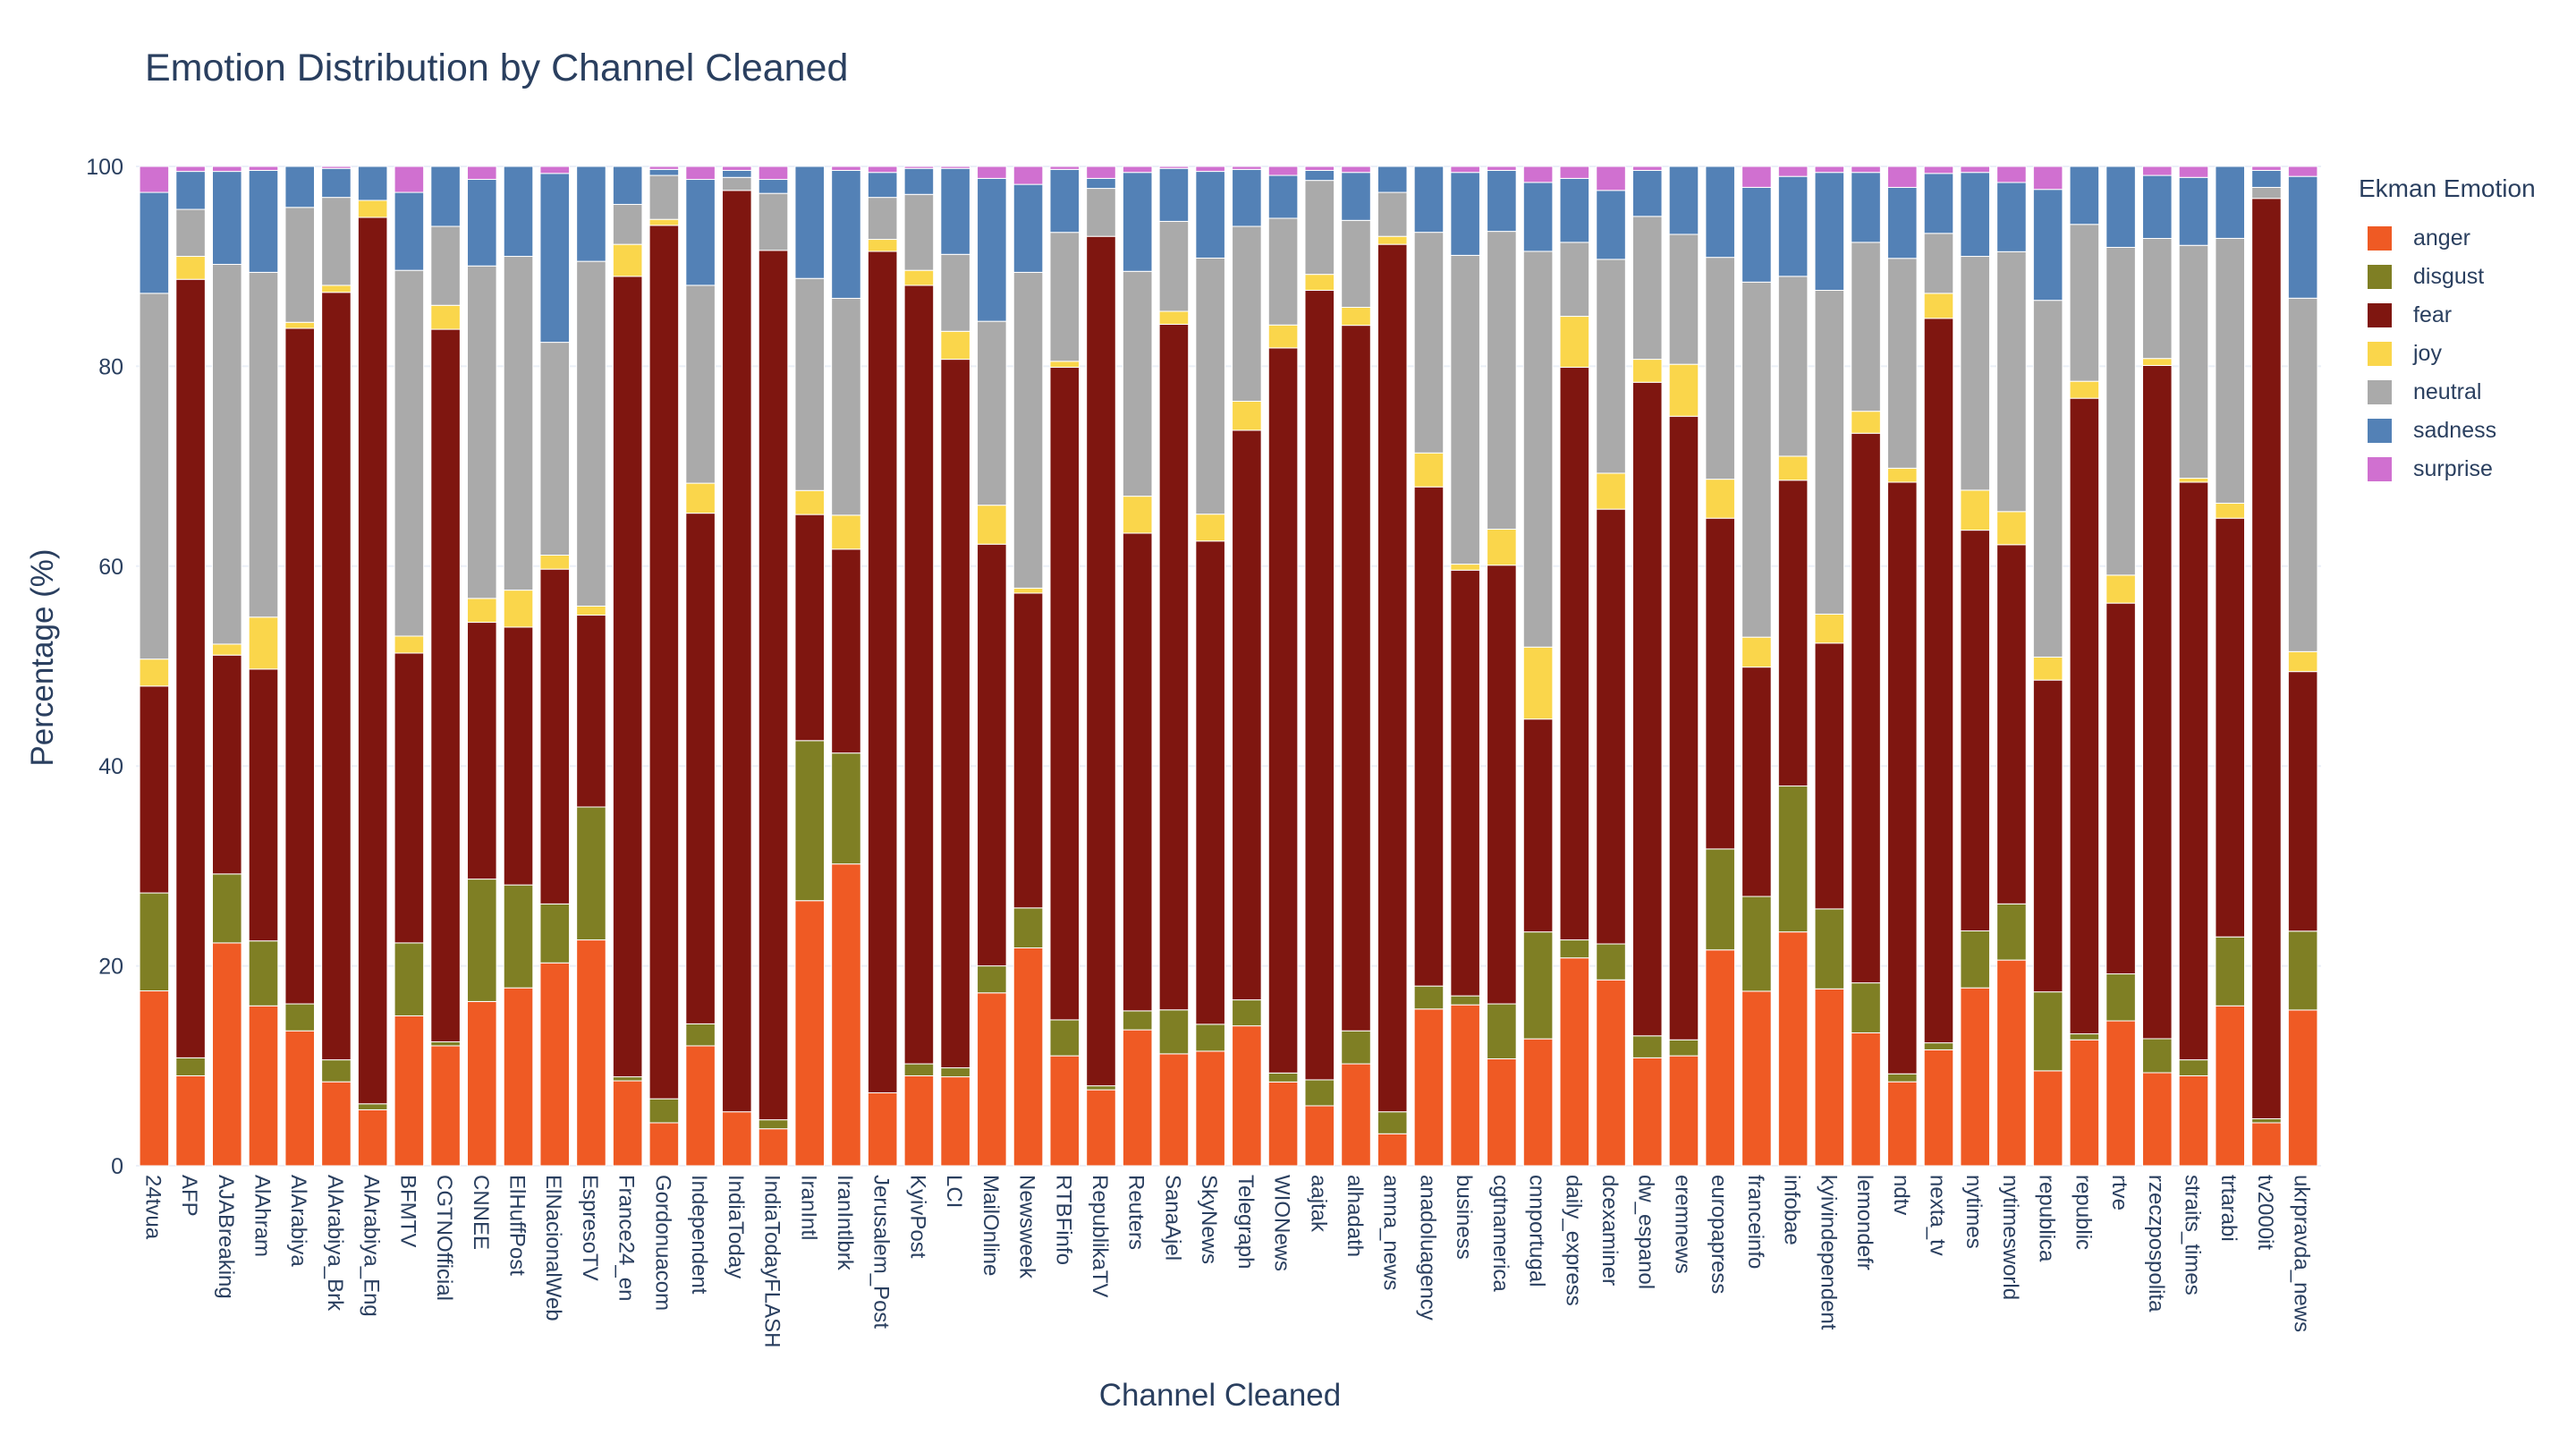 The height and width of the screenshot is (1444, 2576). I want to click on legend-item-neutral: neutral, so click(2447, 392).